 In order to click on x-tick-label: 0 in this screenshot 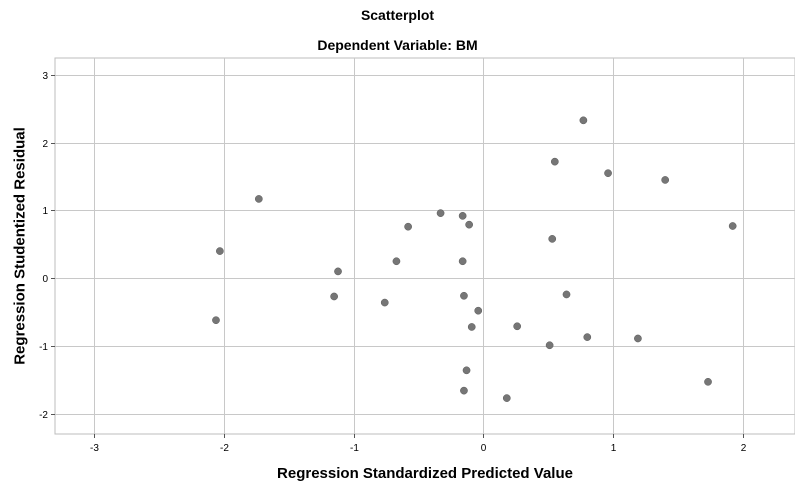, I will do `click(484, 448)`.